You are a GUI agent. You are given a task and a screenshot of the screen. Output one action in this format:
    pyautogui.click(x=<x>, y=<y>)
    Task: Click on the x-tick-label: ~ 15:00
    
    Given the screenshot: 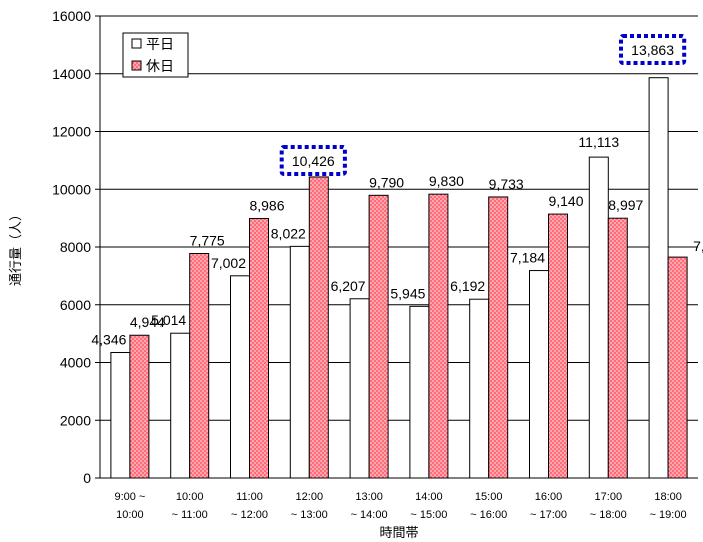 What is the action you would take?
    pyautogui.click(x=428, y=515)
    